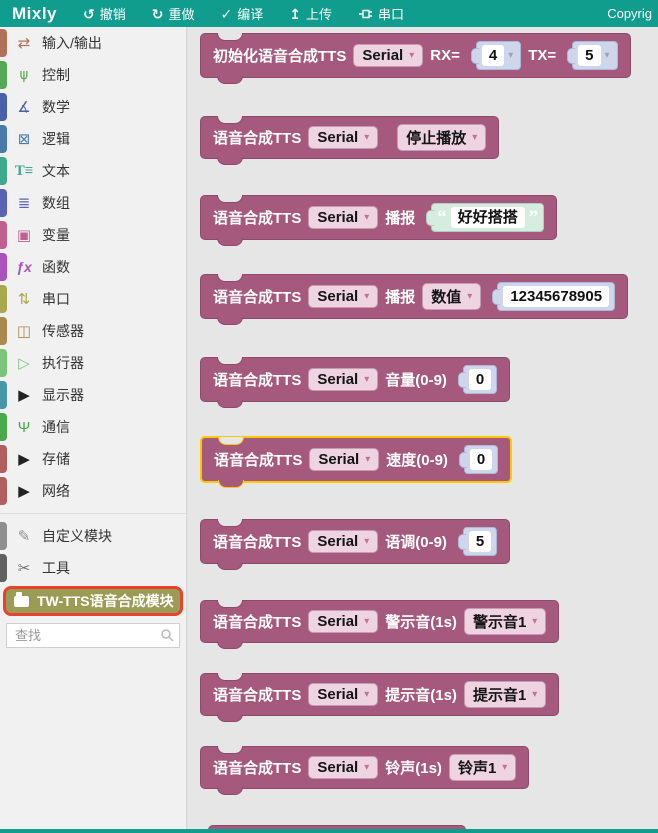 This screenshot has width=658, height=833. I want to click on mode-dropdown: 数值 ▾, so click(452, 296).